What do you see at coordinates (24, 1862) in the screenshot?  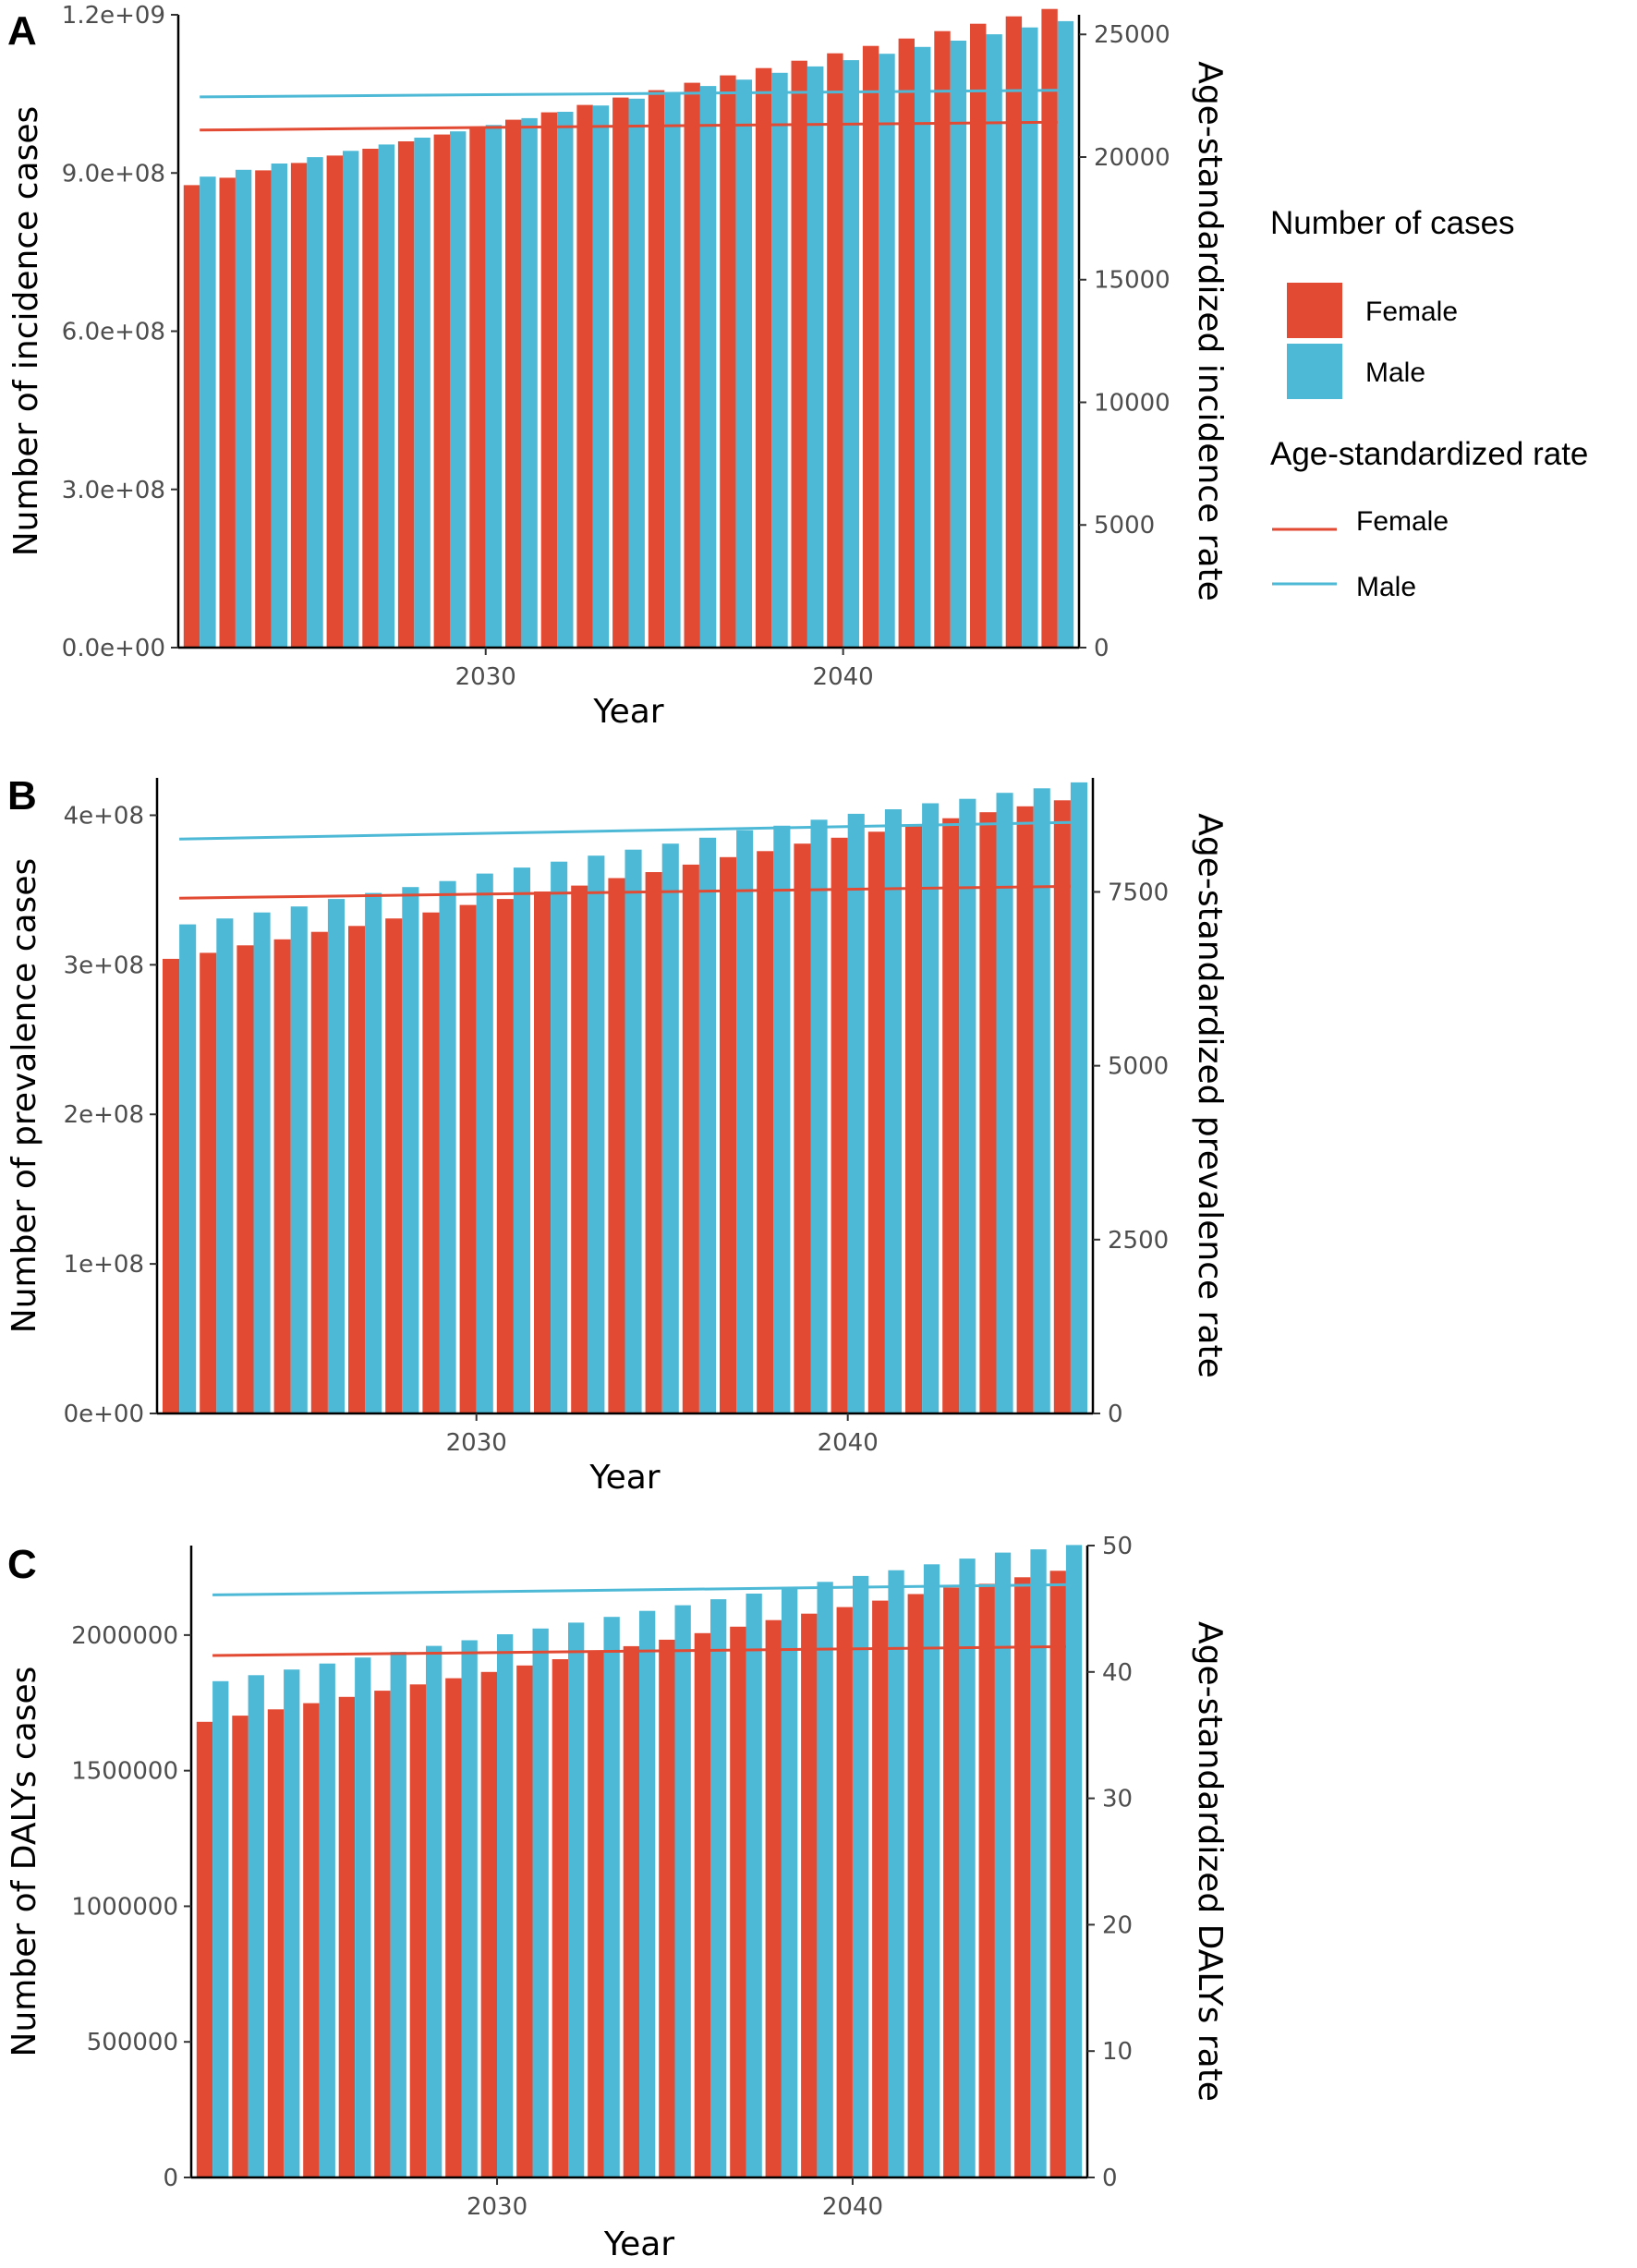 I see `y-axis-title: Number of DALYs cases` at bounding box center [24, 1862].